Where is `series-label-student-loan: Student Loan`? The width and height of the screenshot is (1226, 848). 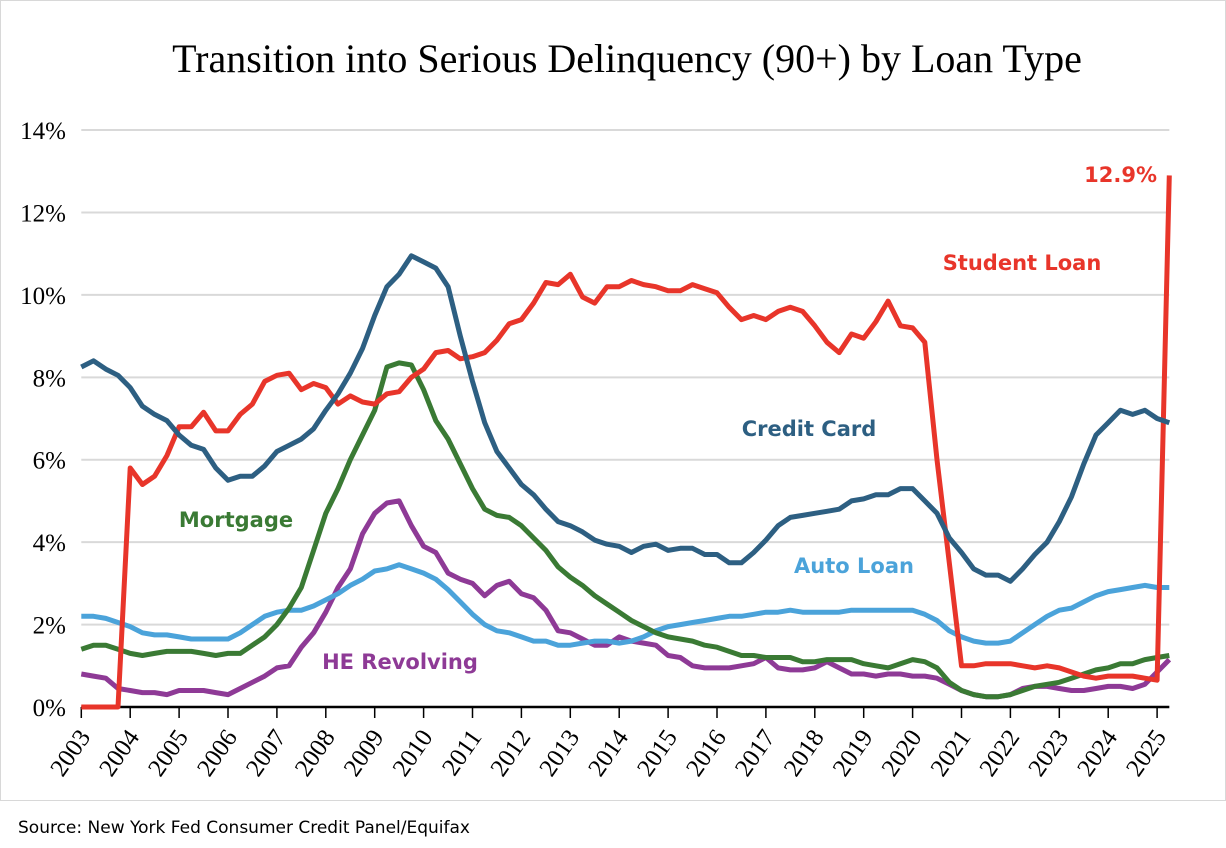
series-label-student-loan: Student Loan is located at coordinates (1022, 263).